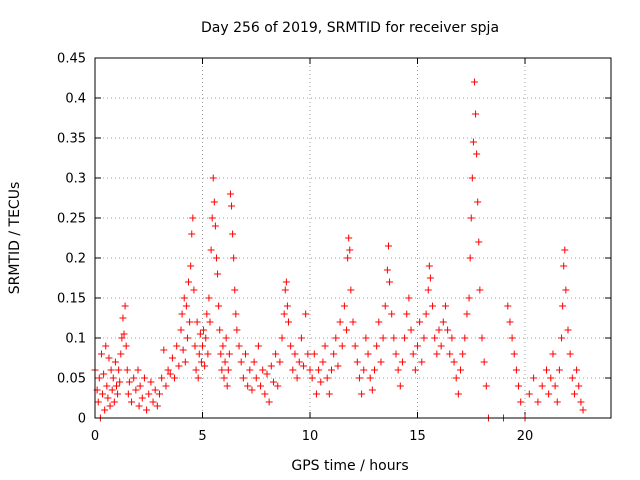 The image size is (640, 480). Describe the element at coordinates (202, 436) in the screenshot. I see `x-tick-label: 5` at that location.